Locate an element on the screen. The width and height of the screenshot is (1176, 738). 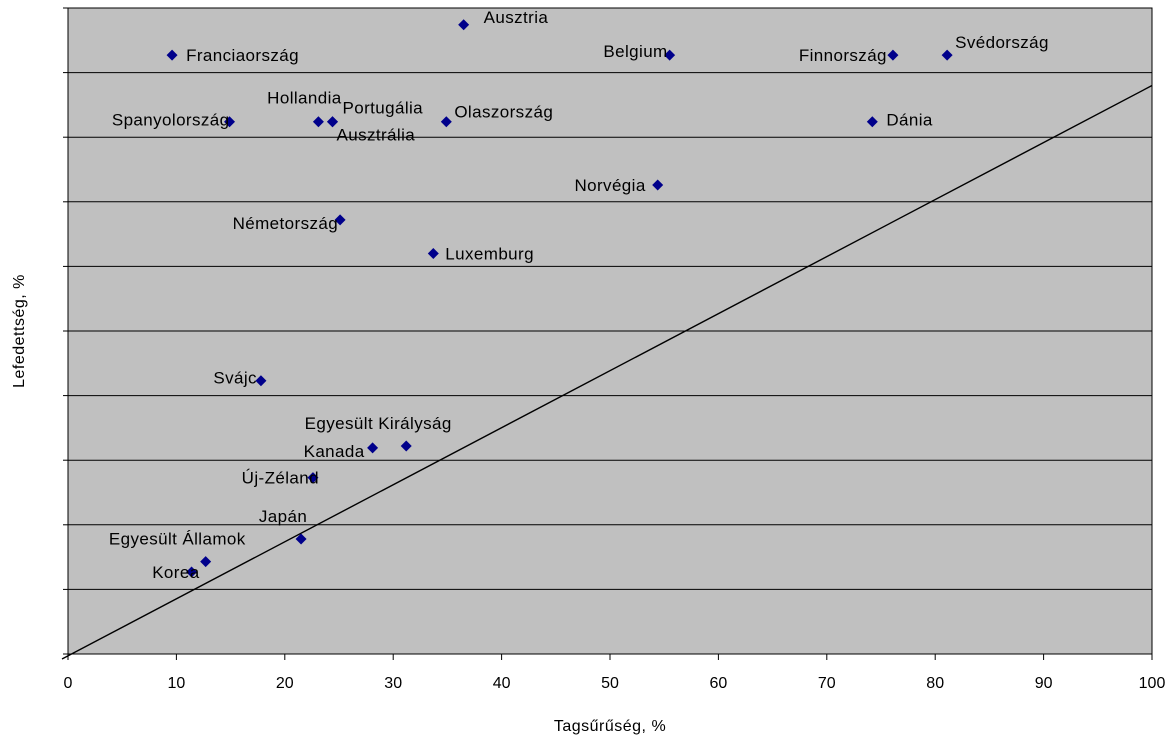
point-label: Spanyolország is located at coordinates (171, 120).